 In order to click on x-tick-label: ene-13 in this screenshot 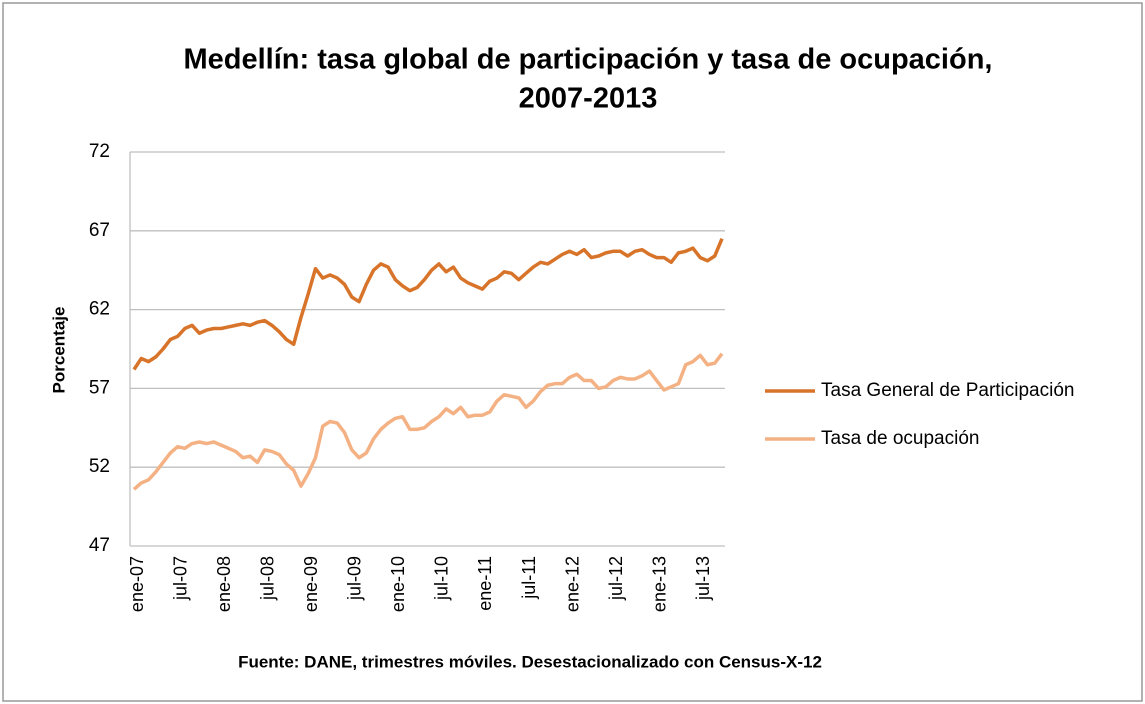, I will do `click(659, 584)`.